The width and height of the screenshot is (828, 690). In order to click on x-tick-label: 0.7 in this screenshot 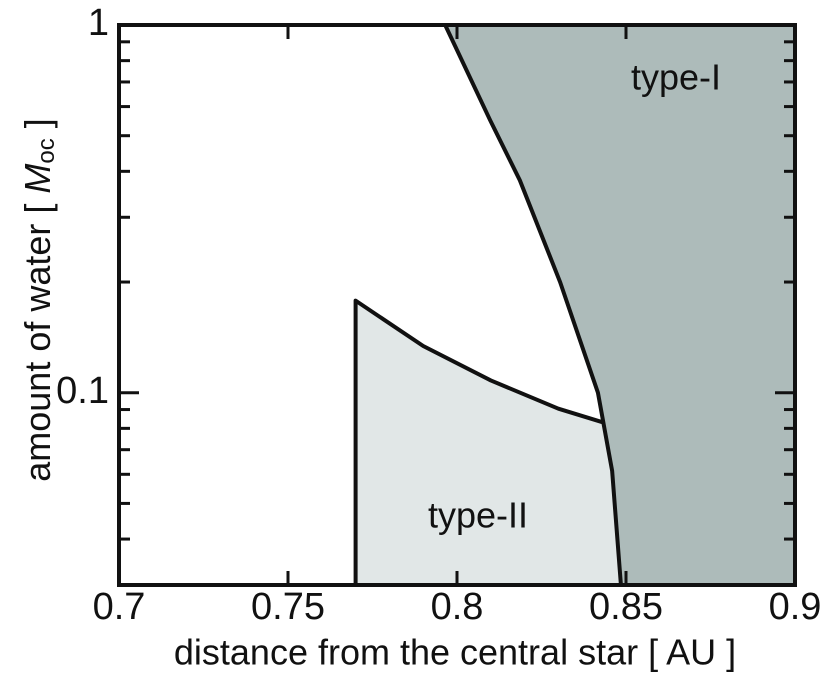, I will do `click(119, 607)`.